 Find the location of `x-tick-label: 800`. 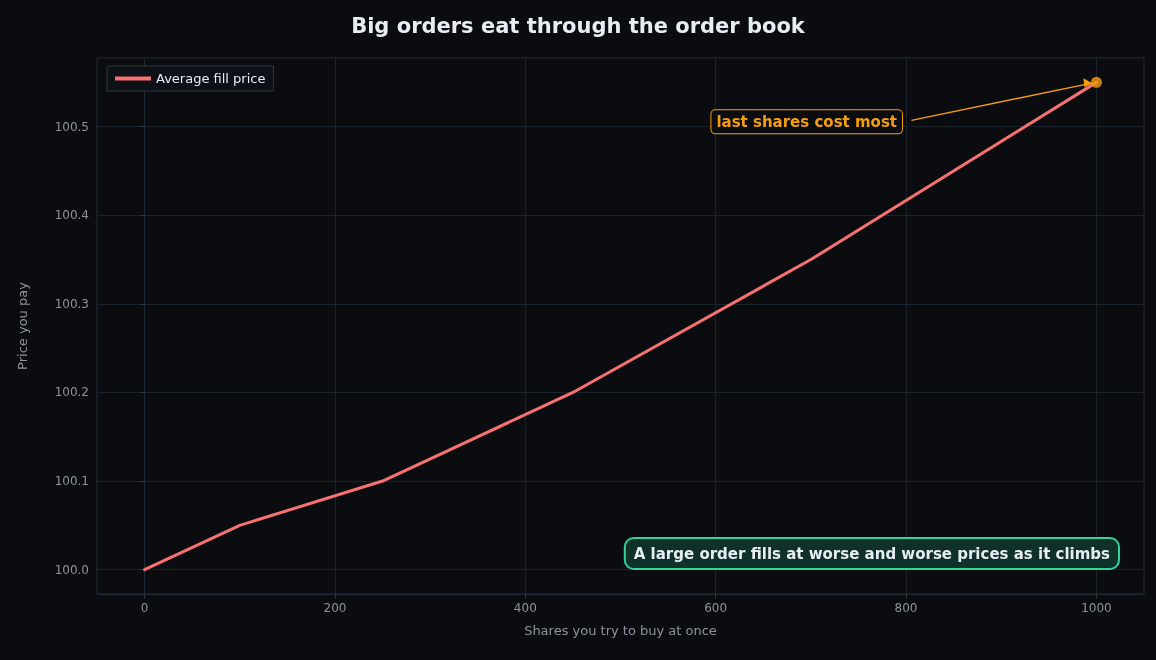

x-tick-label: 800 is located at coordinates (906, 608).